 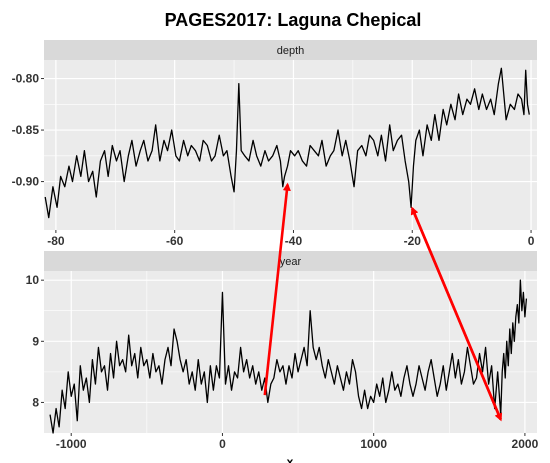 What do you see at coordinates (33, 280) in the screenshot?
I see `y-tick-label: 10` at bounding box center [33, 280].